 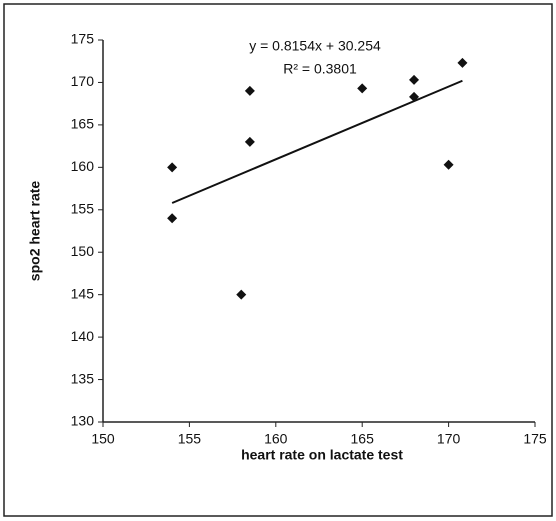 I want to click on x-tick-label: 150, so click(x=103, y=439).